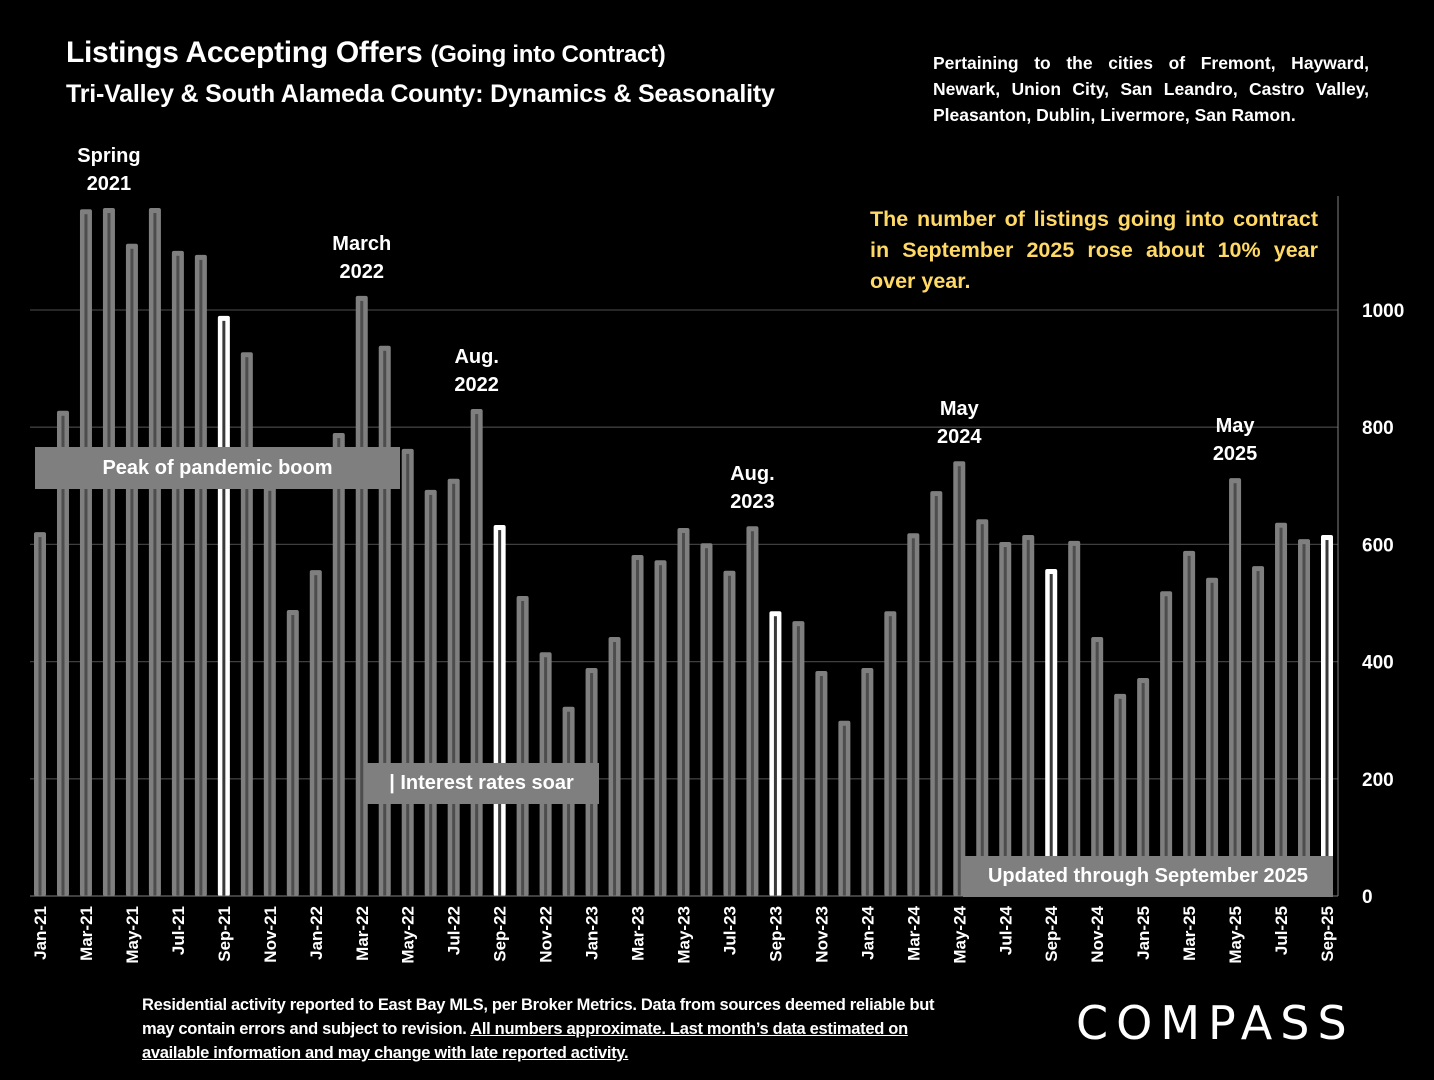 The width and height of the screenshot is (1434, 1080). What do you see at coordinates (1143, 933) in the screenshot?
I see `x-tick-label: Jan-25` at bounding box center [1143, 933].